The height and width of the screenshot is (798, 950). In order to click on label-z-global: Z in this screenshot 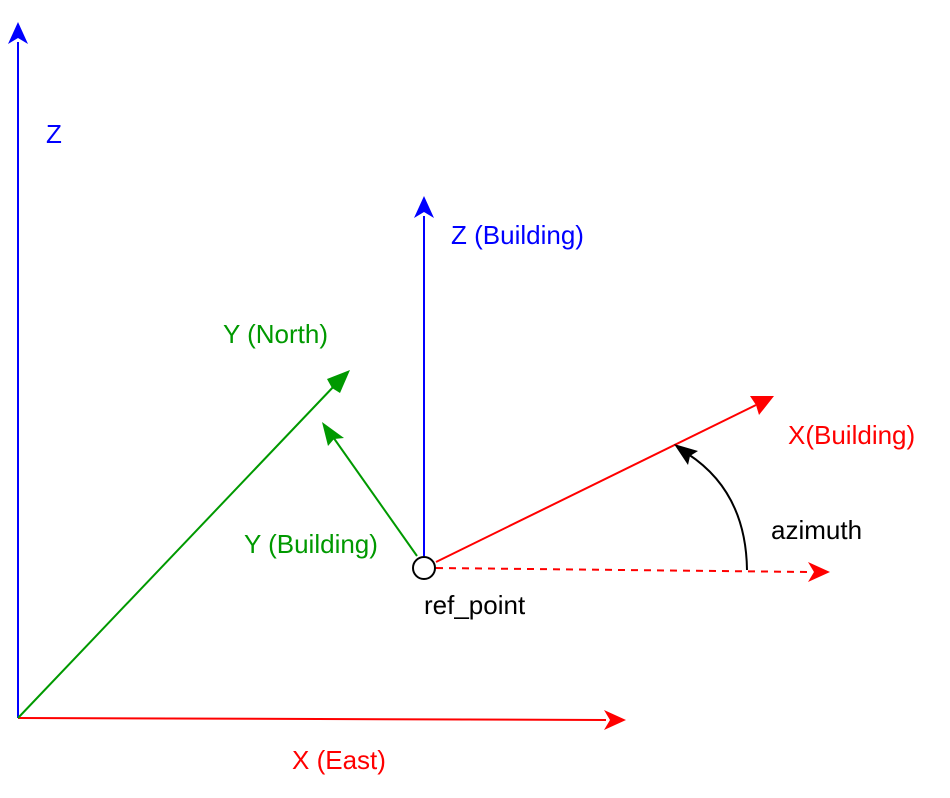, I will do `click(54, 134)`.